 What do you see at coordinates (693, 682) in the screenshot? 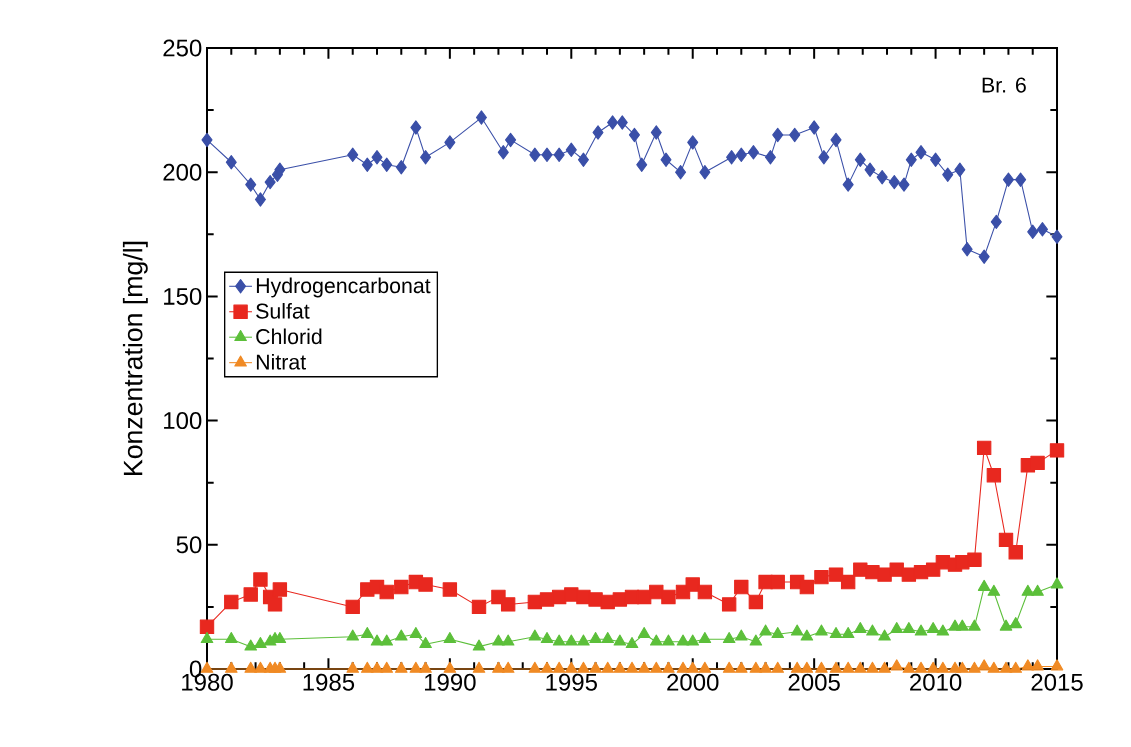
I see `x-tick-label: 2000` at bounding box center [693, 682].